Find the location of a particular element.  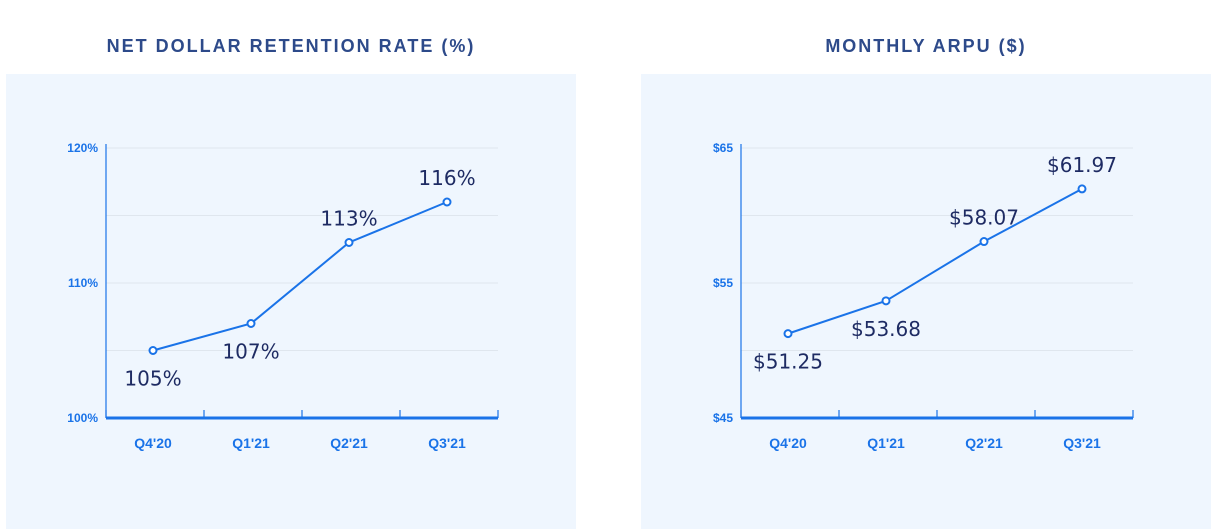

y-tick-label: 110% is located at coordinates (83, 283).